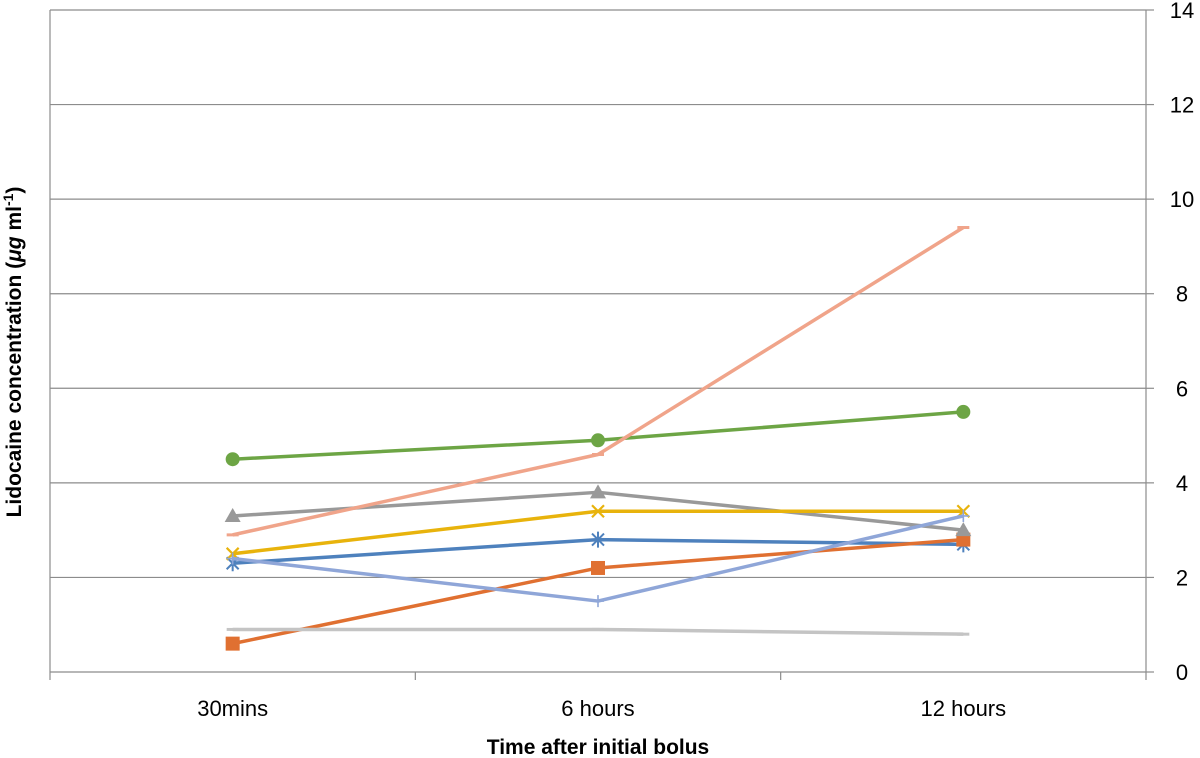 This screenshot has height=758, width=1200. I want to click on x-axis-label: Time after initial bolus, so click(598, 747).